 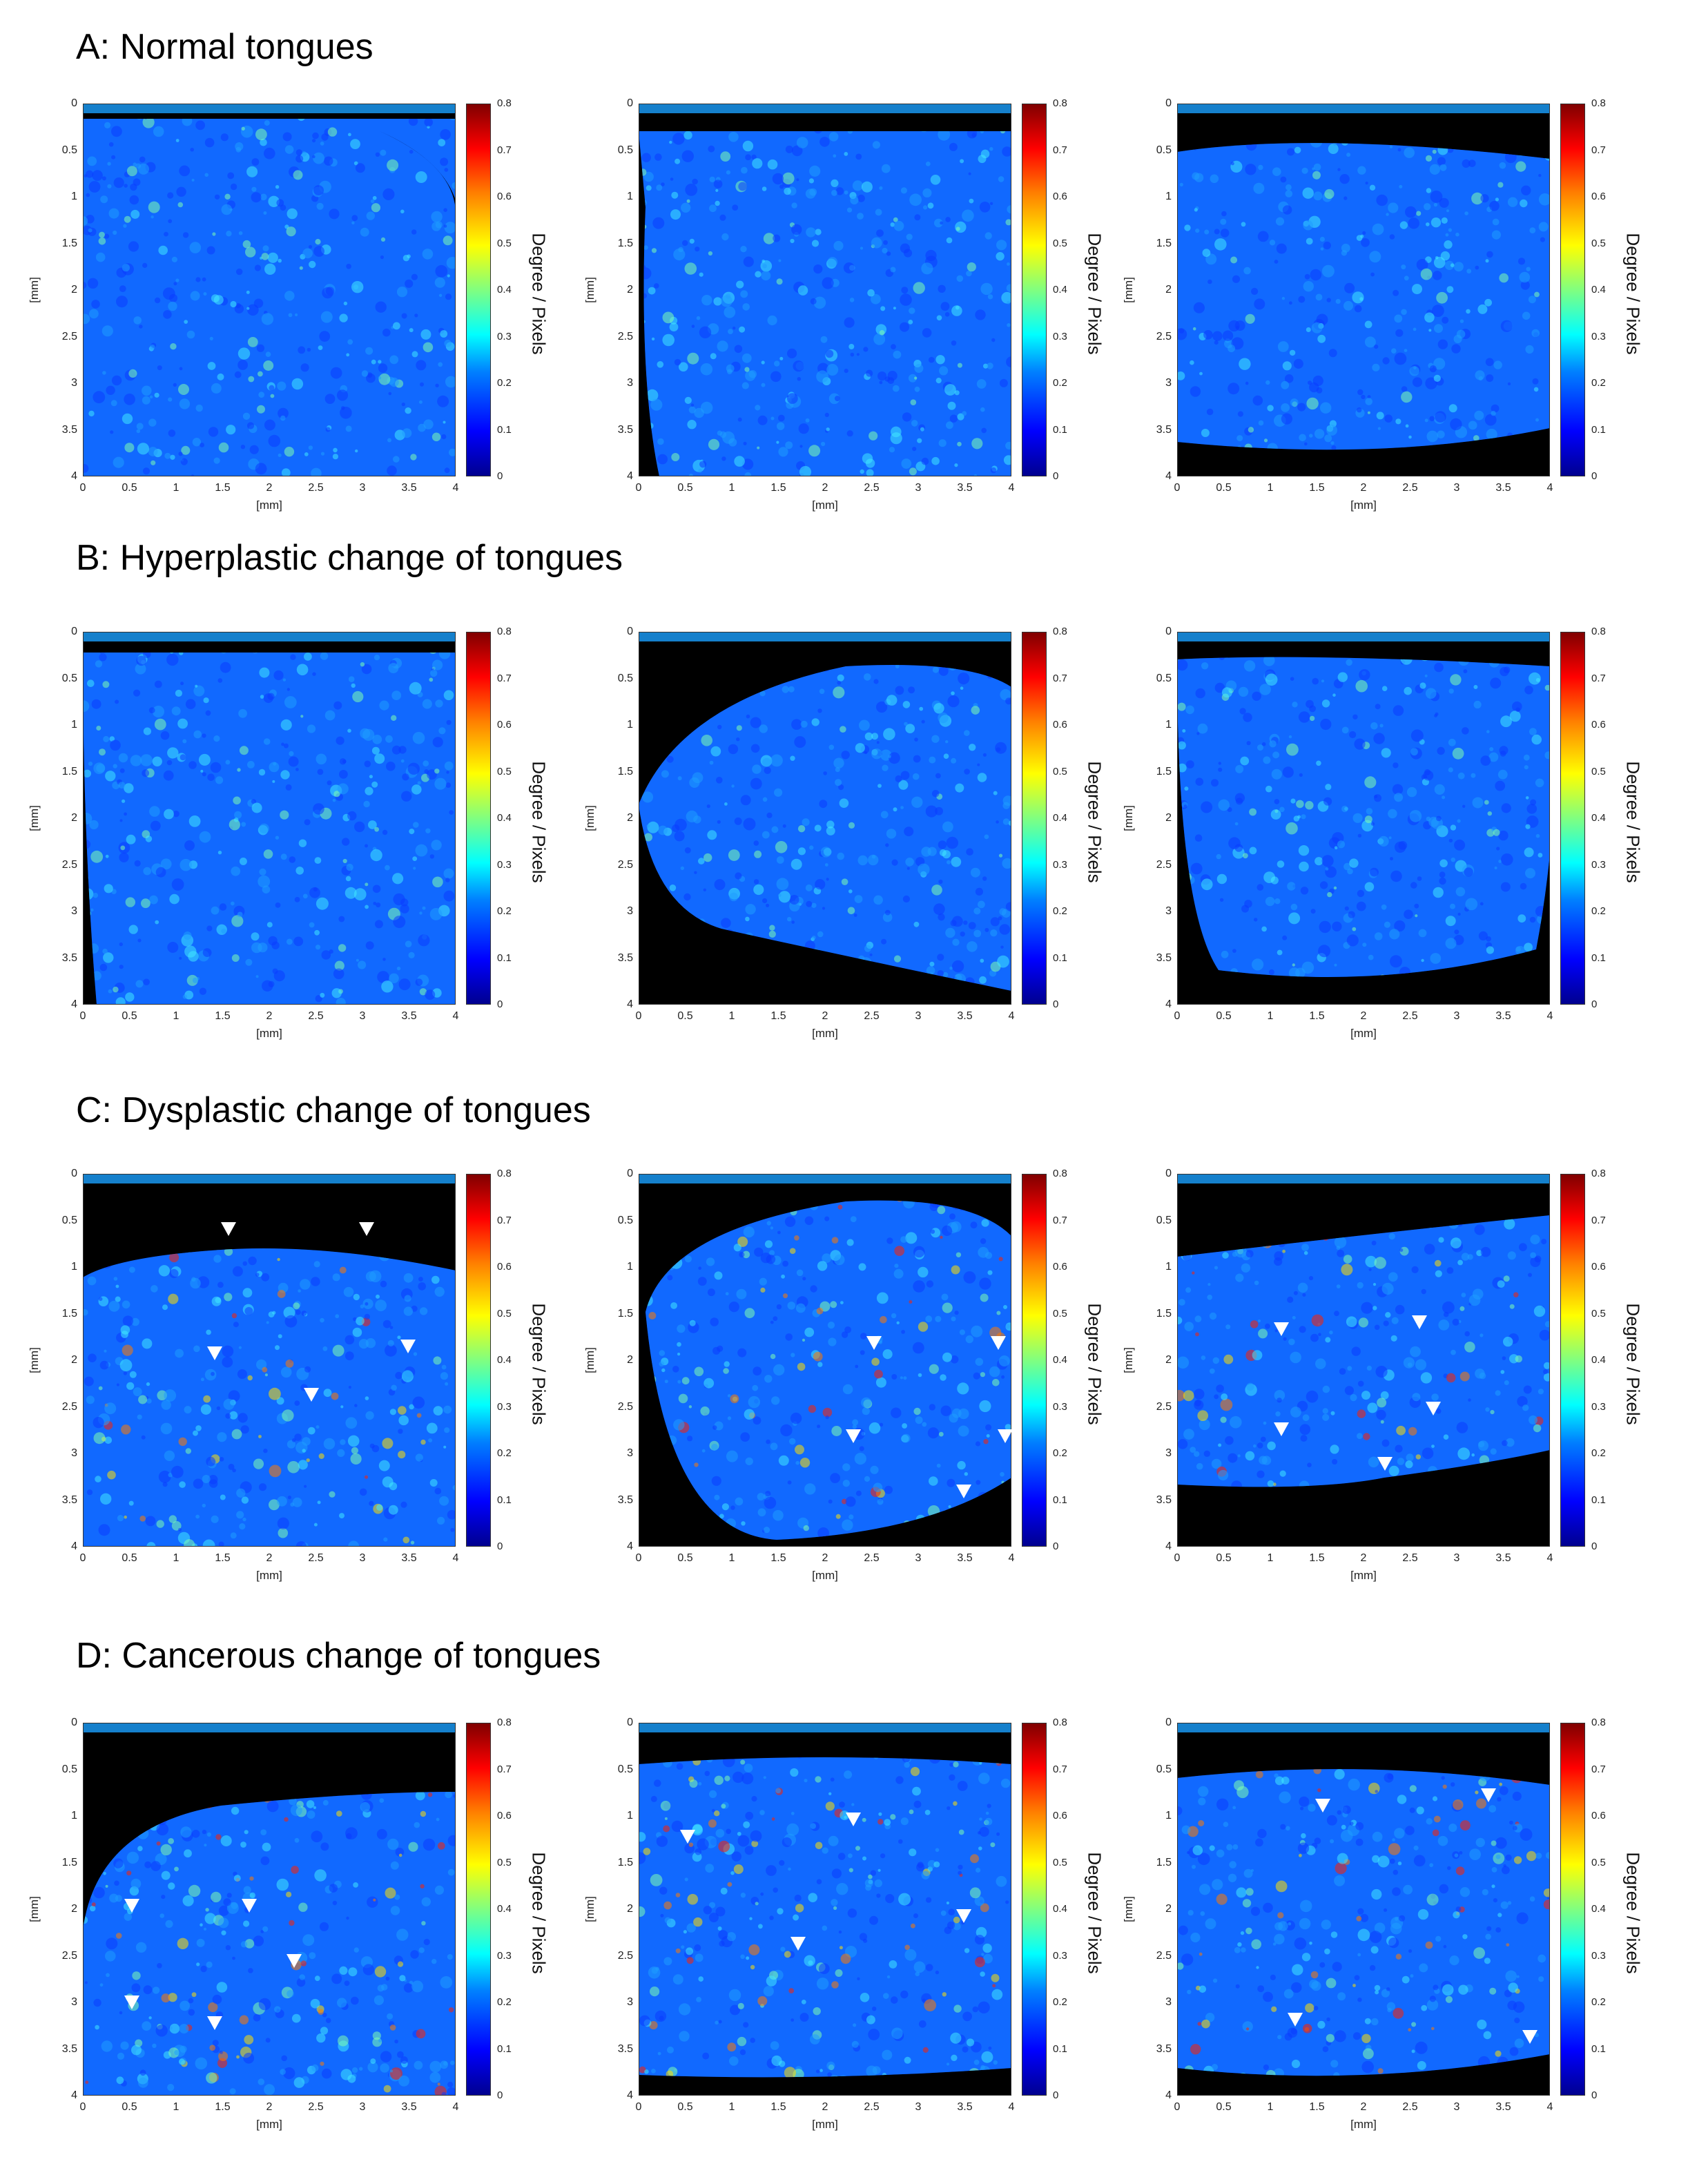 I want to click on x-tick-label: 3.5, so click(x=965, y=1558).